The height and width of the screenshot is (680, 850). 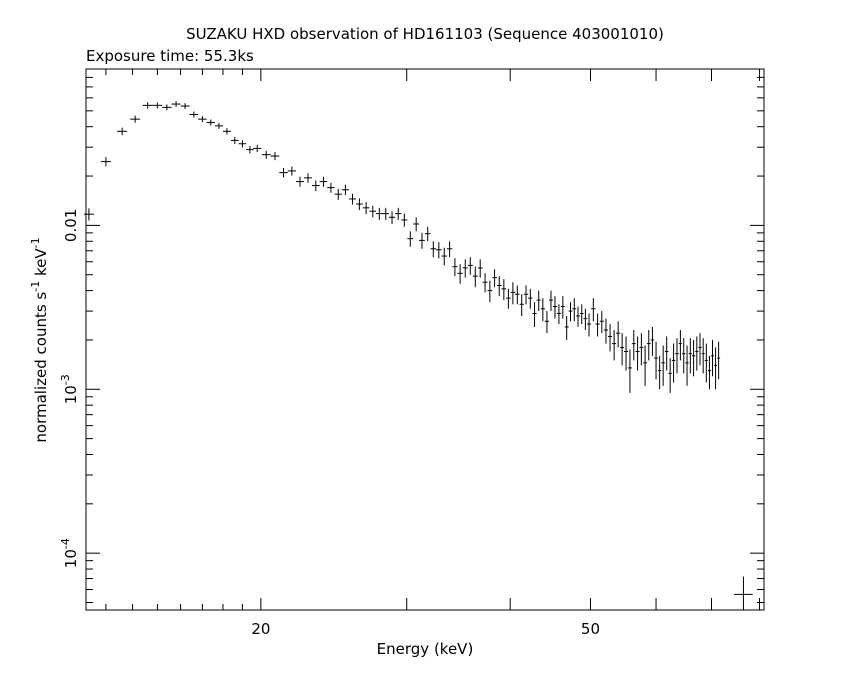 I want to click on y-axis-label-sup2: -1, so click(x=35, y=242).